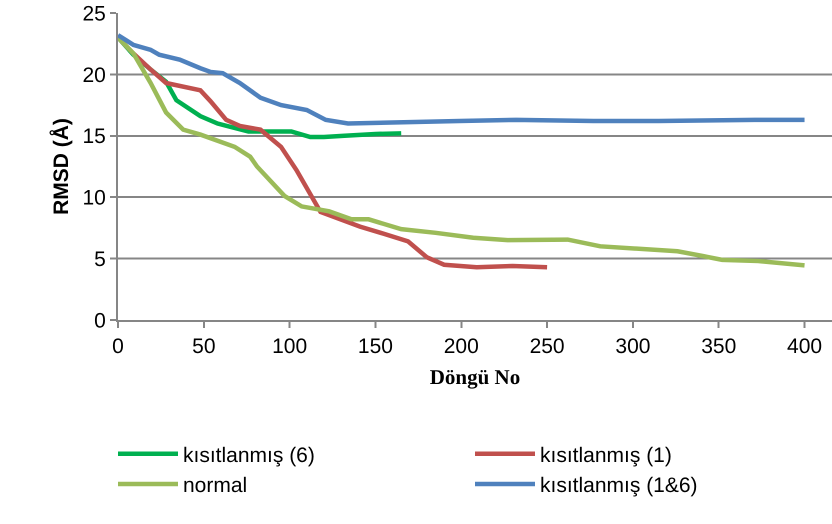 Image resolution: width=832 pixels, height=524 pixels. I want to click on y-tick-label: 0, so click(100, 320).